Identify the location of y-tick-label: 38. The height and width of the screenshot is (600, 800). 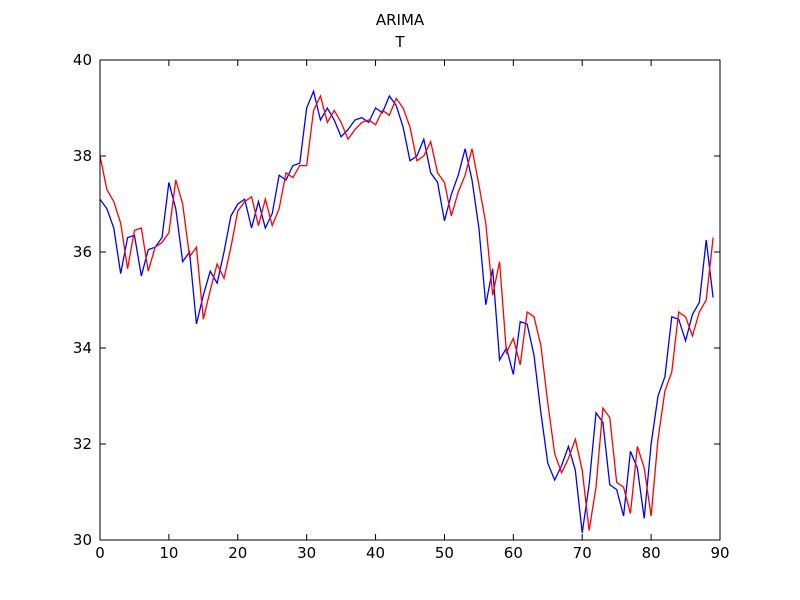
(82, 156).